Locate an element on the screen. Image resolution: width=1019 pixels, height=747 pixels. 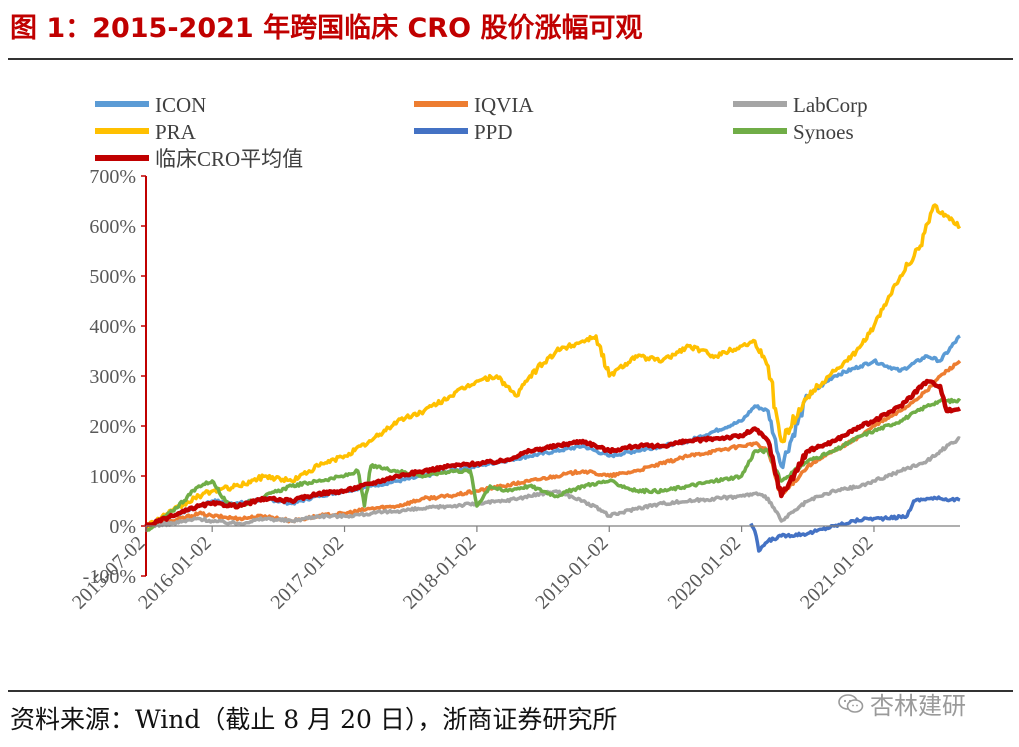
x-tick-label: 2018-01-02 is located at coordinates (440, 573).